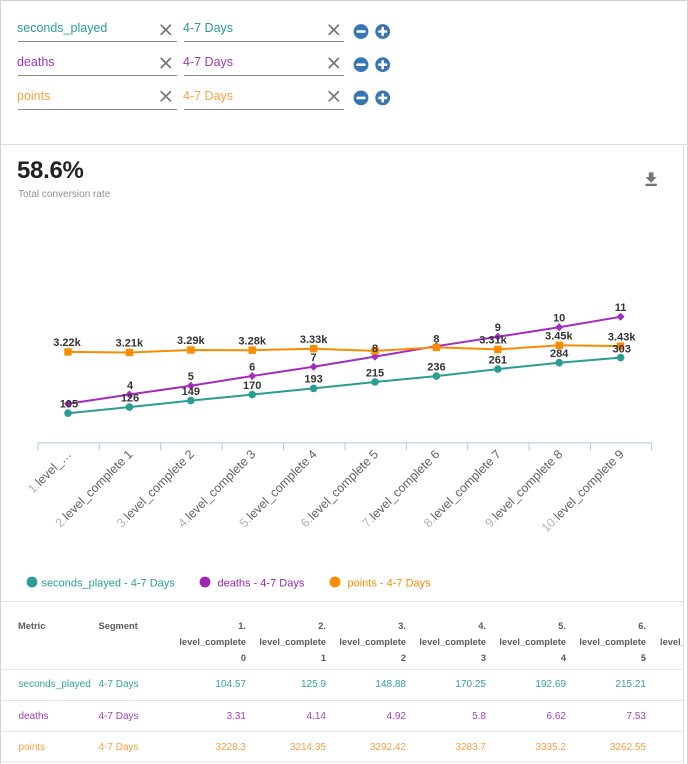 This screenshot has height=764, width=688. I want to click on svg-text: points - 4-7 Days, so click(390, 584).